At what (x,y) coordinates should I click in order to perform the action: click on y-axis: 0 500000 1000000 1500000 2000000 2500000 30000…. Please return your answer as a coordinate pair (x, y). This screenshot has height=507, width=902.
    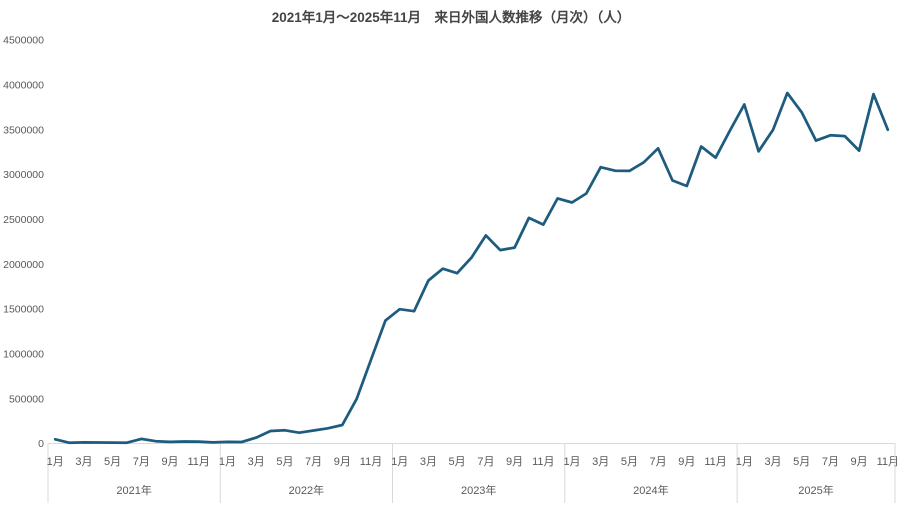
    Looking at the image, I should click on (23, 242).